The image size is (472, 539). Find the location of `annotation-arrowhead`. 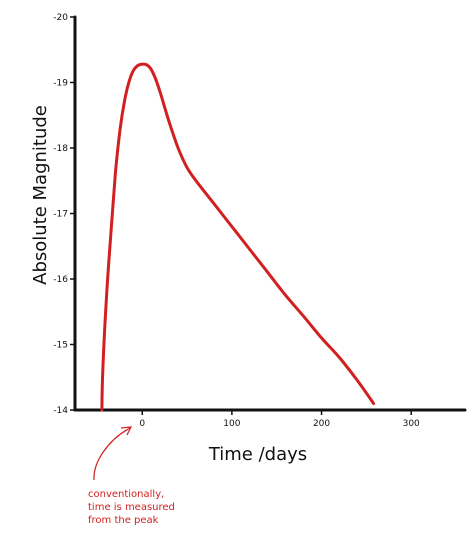

annotation-arrowhead is located at coordinates (126, 431).